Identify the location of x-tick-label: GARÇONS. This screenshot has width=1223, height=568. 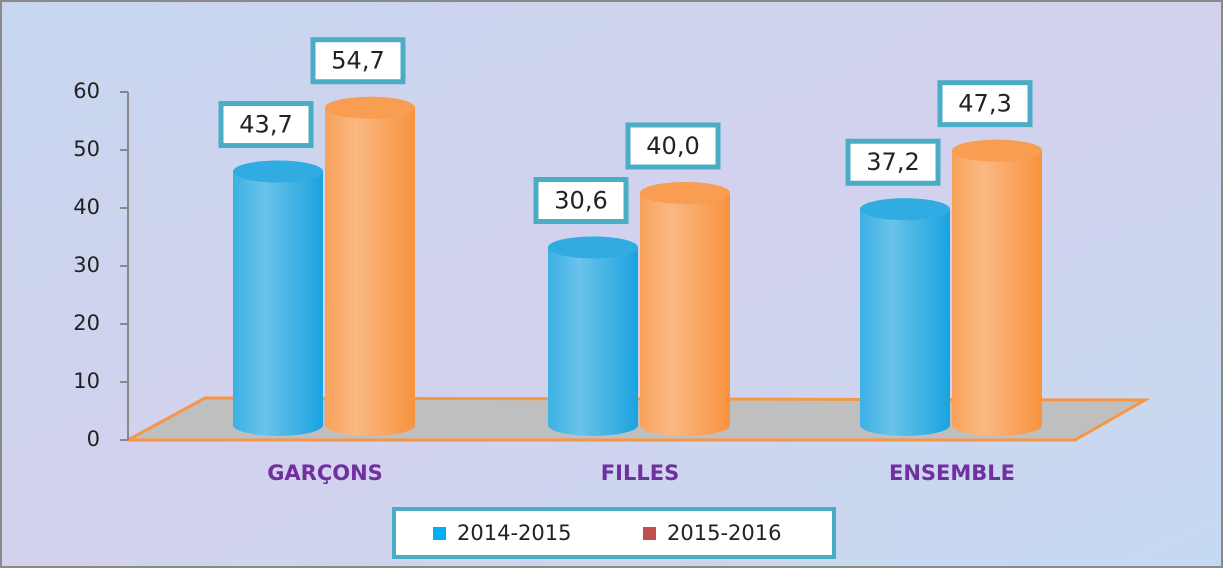
(325, 473).